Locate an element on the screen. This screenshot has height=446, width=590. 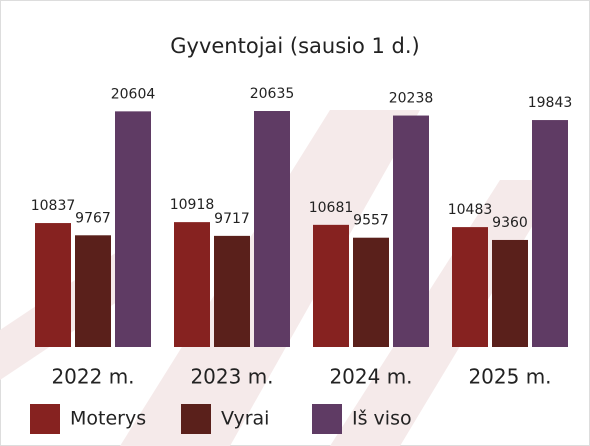
x-tick-label: 2025 m. is located at coordinates (509, 377).